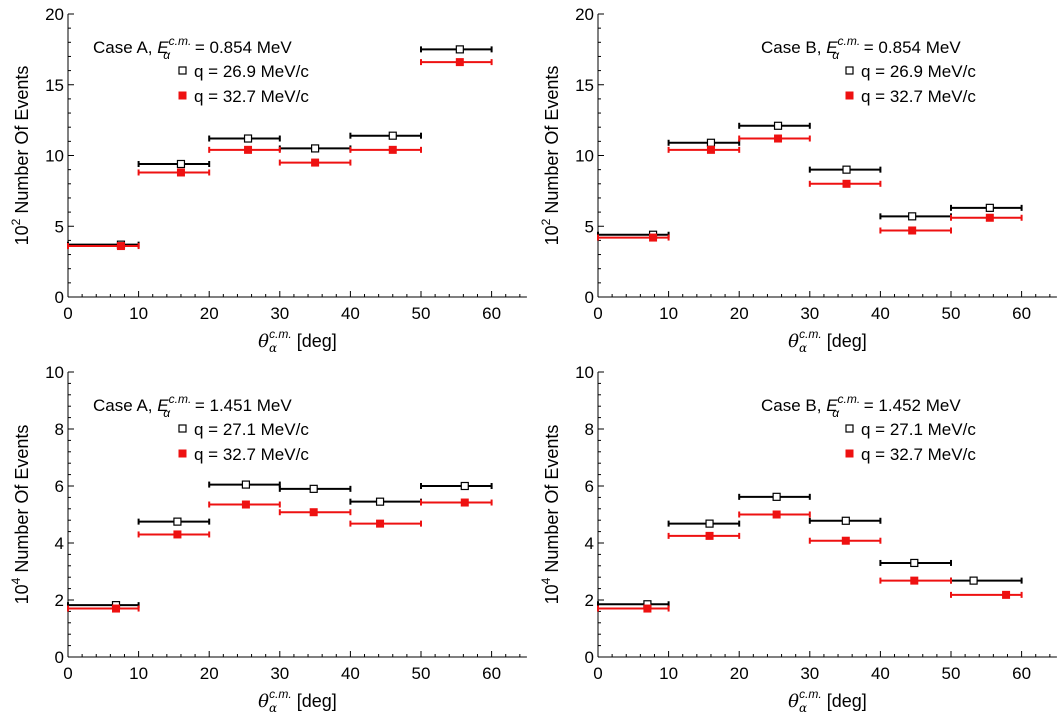 Image resolution: width=1058 pixels, height=724 pixels. I want to click on legend-case-label: Case A,, so click(125, 405).